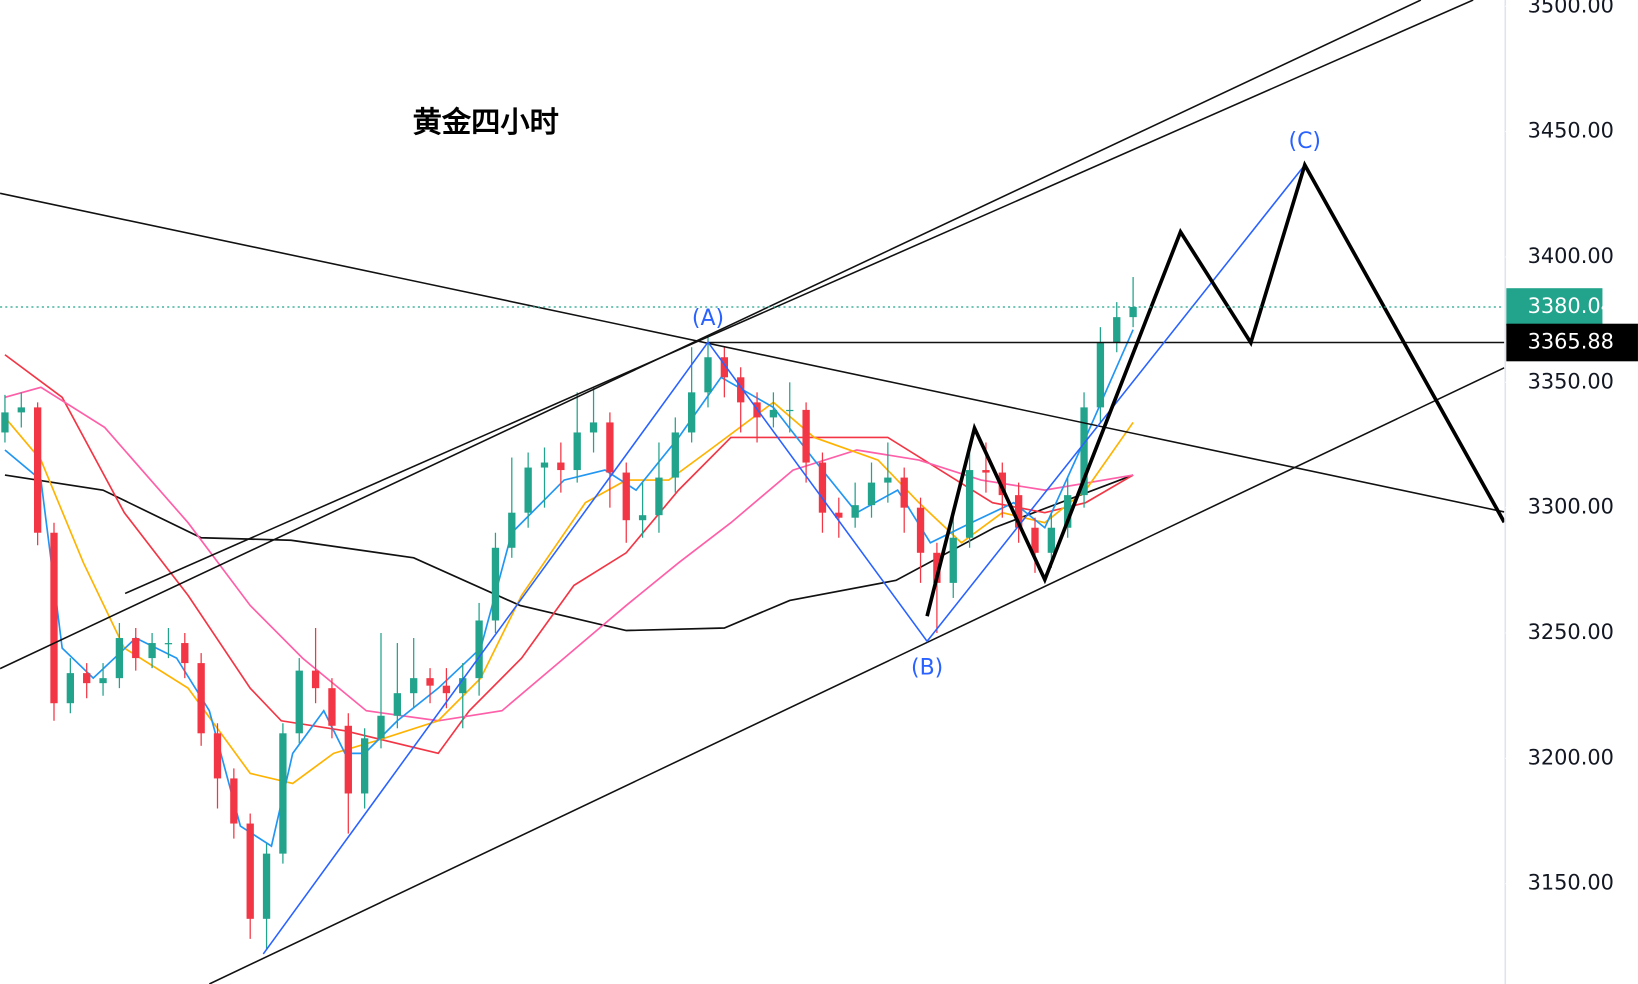  What do you see at coordinates (1571, 306) in the screenshot?
I see `last-price-label: 3380.04` at bounding box center [1571, 306].